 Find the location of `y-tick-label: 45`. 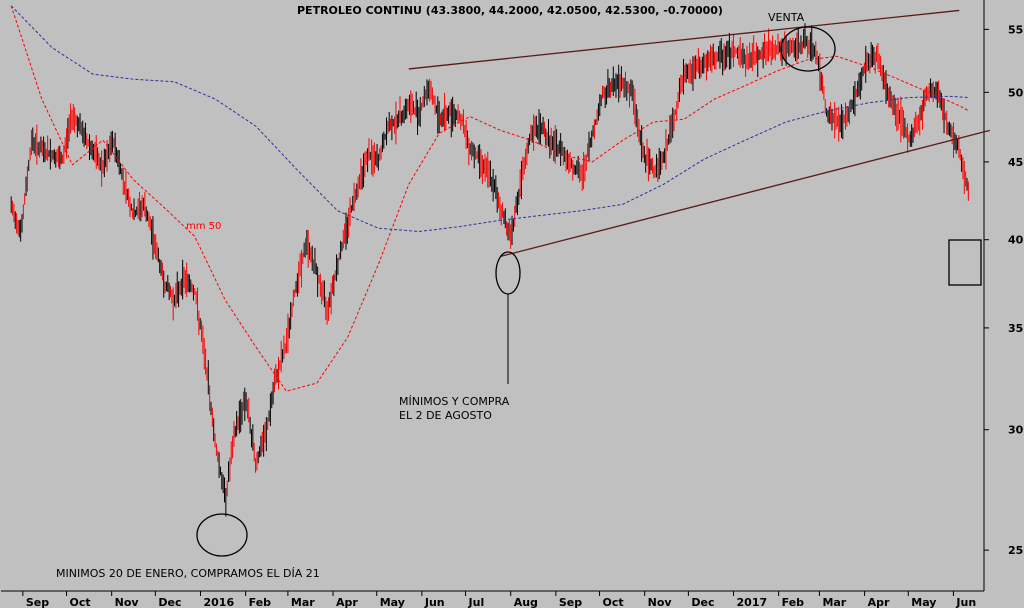

y-tick-label: 45 is located at coordinates (1015, 162).